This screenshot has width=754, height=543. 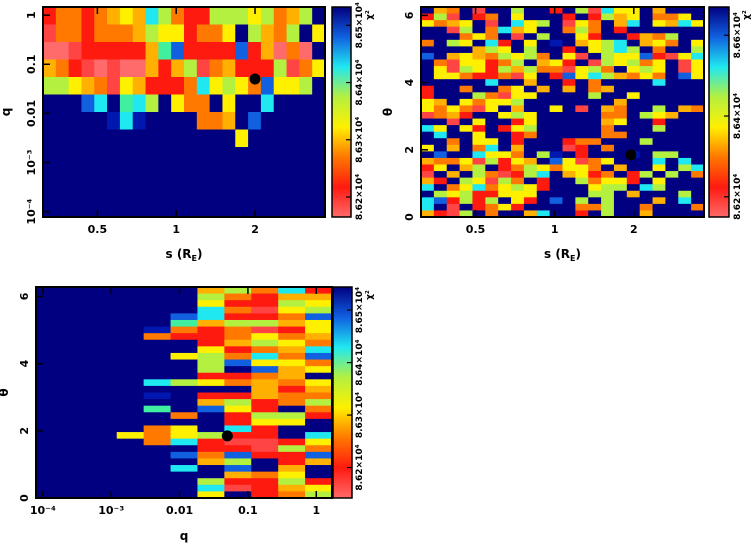 What do you see at coordinates (562, 255) in the screenshot?
I see `x-axis-label: s (RE)` at bounding box center [562, 255].